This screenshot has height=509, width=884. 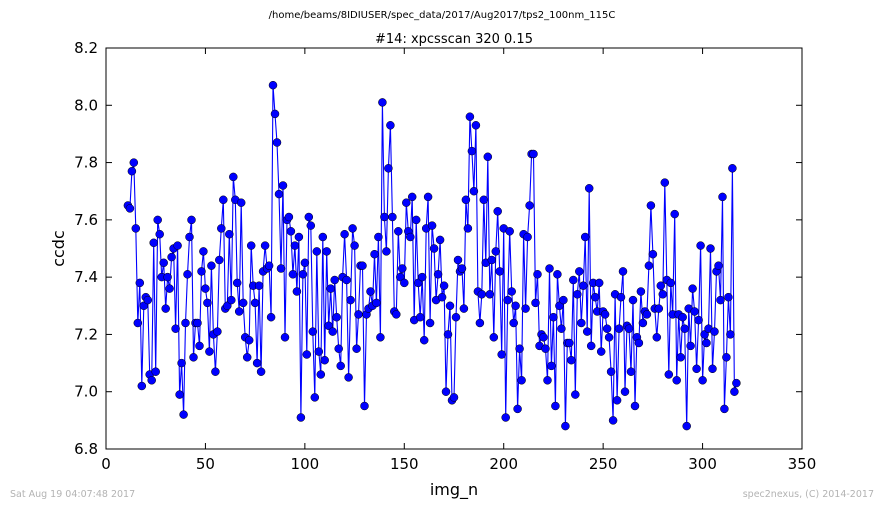 What do you see at coordinates (454, 39) in the screenshot?
I see `chart-title: #14: xpcsscan 320 0.15` at bounding box center [454, 39].